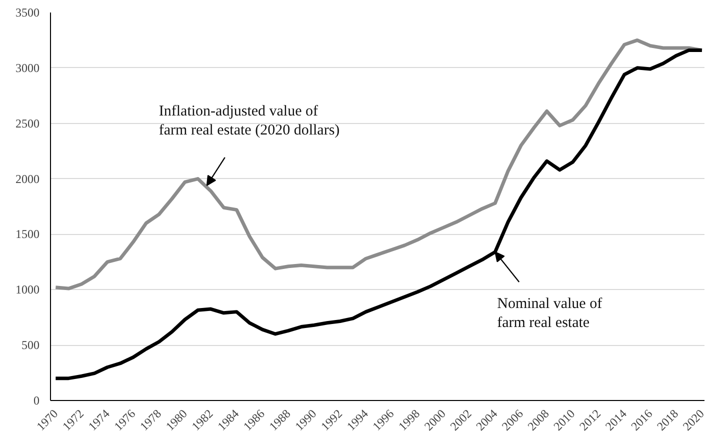 The width and height of the screenshot is (712, 445). Describe the element at coordinates (28, 123) in the screenshot. I see `y-tick-label: 2500` at that location.